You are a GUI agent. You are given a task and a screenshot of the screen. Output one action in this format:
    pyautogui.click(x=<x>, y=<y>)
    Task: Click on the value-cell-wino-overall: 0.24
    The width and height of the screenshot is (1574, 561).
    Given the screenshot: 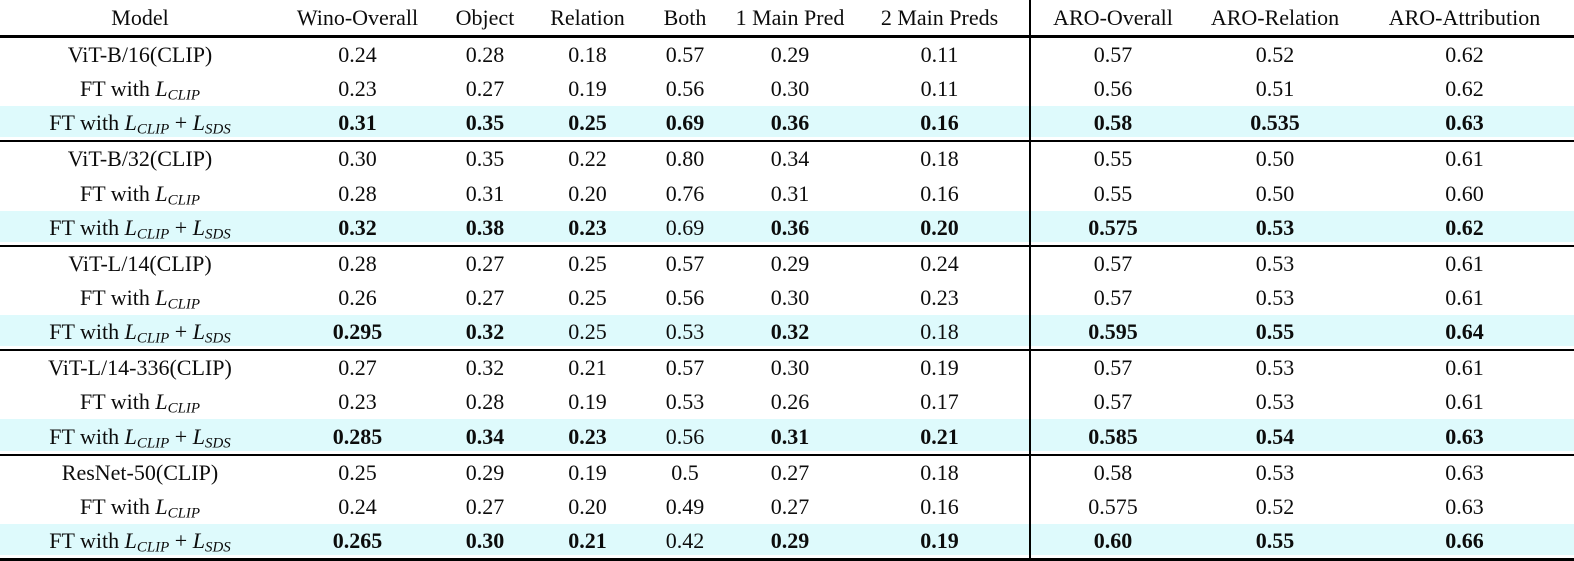 What is the action you would take?
    pyautogui.click(x=357, y=55)
    